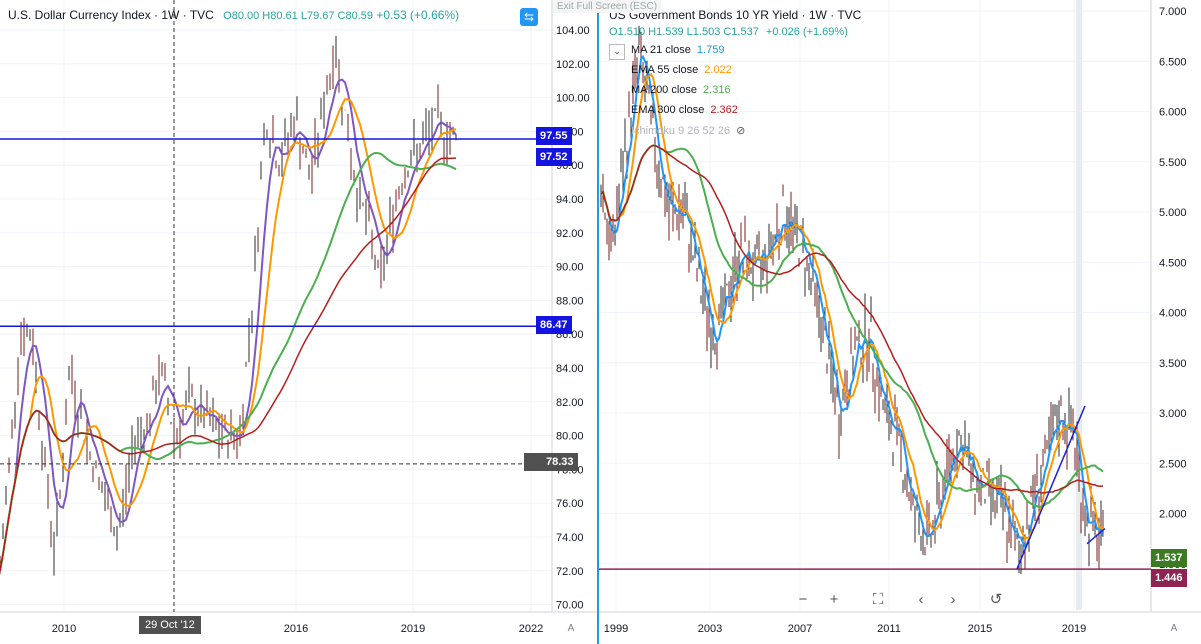  I want to click on right-ohlc: O1.510 H1.539 L1.503 C1.537, so click(684, 32).